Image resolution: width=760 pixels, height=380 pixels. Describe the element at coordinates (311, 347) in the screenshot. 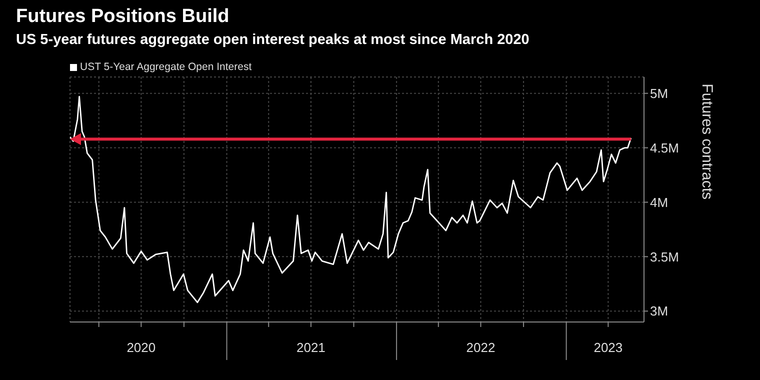

I see `x-tick-label: 2021` at that location.